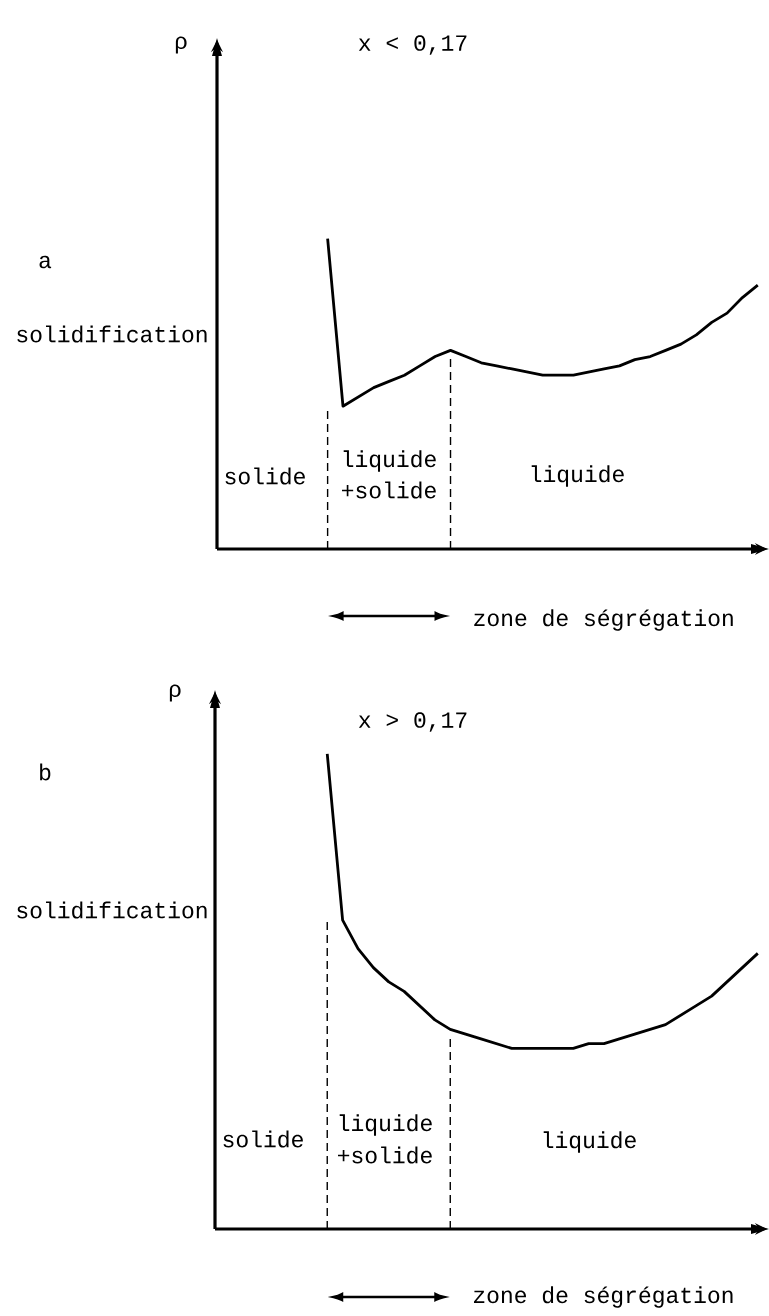 The image size is (769, 1316). What do you see at coordinates (412, 722) in the screenshot?
I see `chart-title: x > 0,17` at bounding box center [412, 722].